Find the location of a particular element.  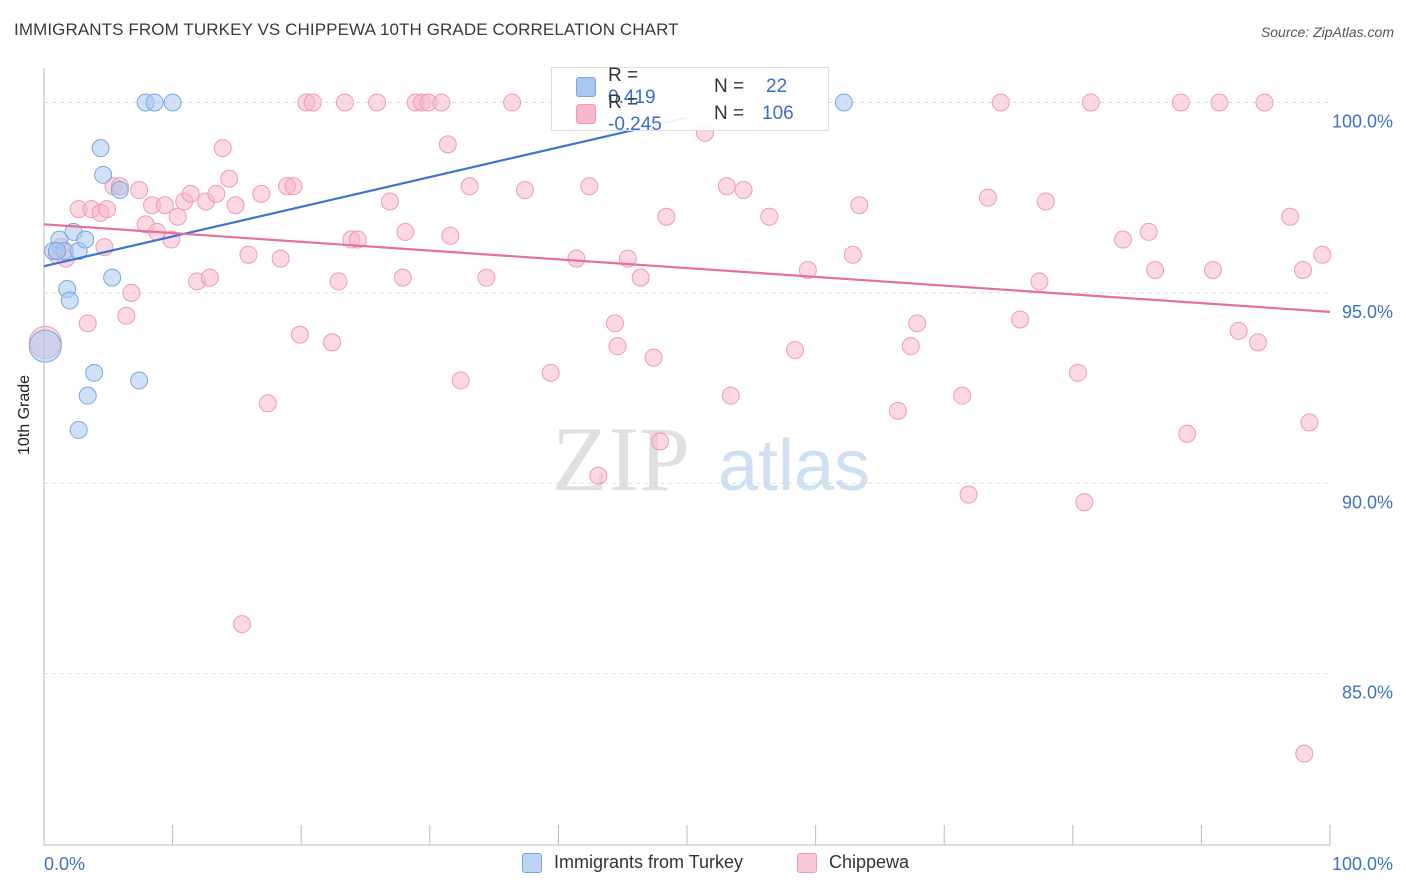

legend-n-label-2: N = is located at coordinates (729, 113).